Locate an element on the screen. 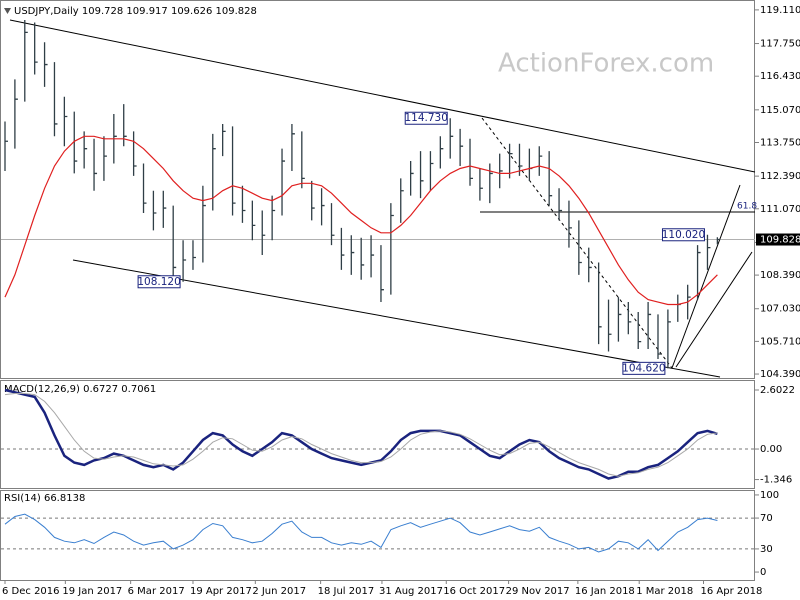 This screenshot has width=800, height=600. annotation-label: 108.120 is located at coordinates (158, 282).